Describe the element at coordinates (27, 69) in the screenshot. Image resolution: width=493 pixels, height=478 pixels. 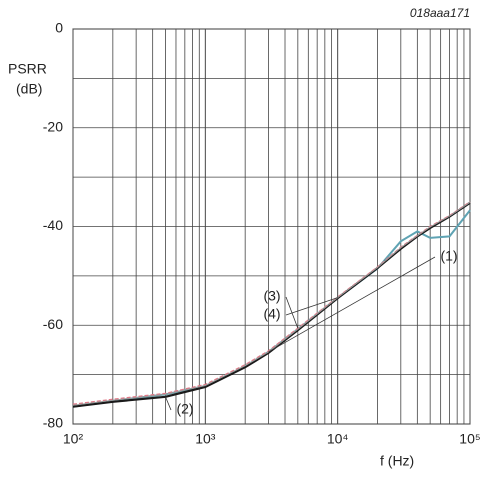
I see `y-axis-label: PSRR` at that location.